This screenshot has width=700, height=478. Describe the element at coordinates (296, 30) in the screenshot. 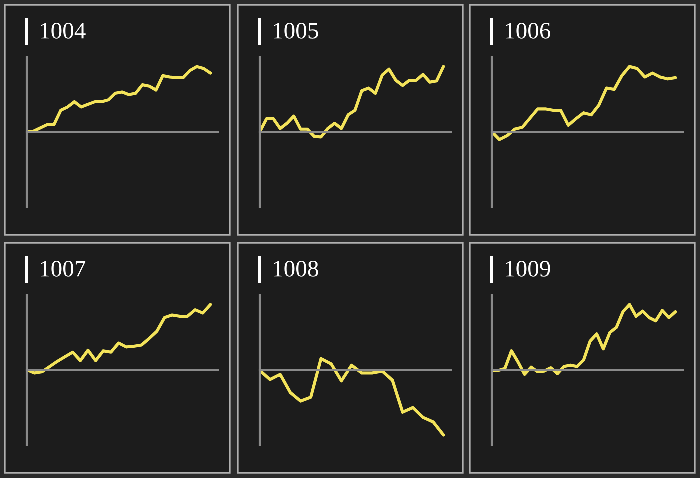

I see `chart-title: 1005` at that location.